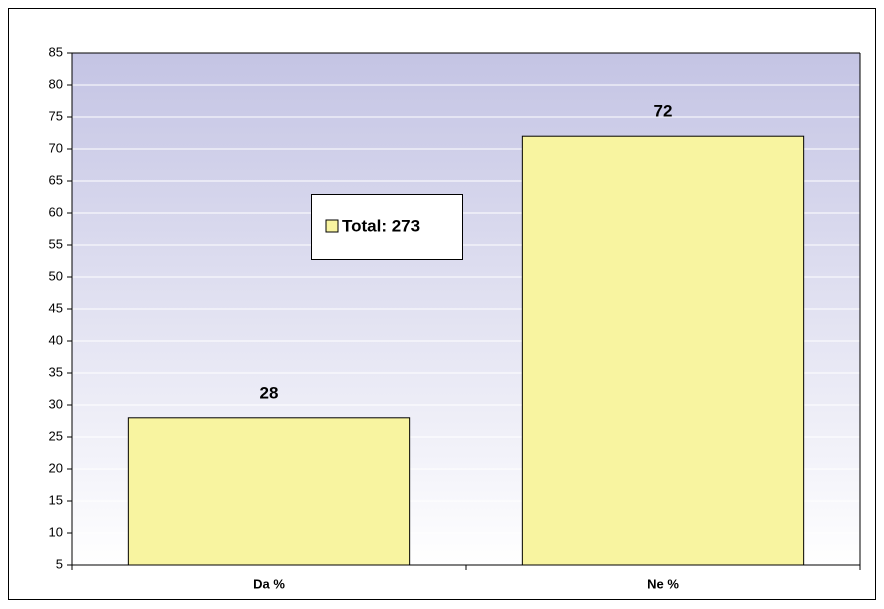  What do you see at coordinates (56, 531) in the screenshot?
I see `y-tick-label: 10` at bounding box center [56, 531].